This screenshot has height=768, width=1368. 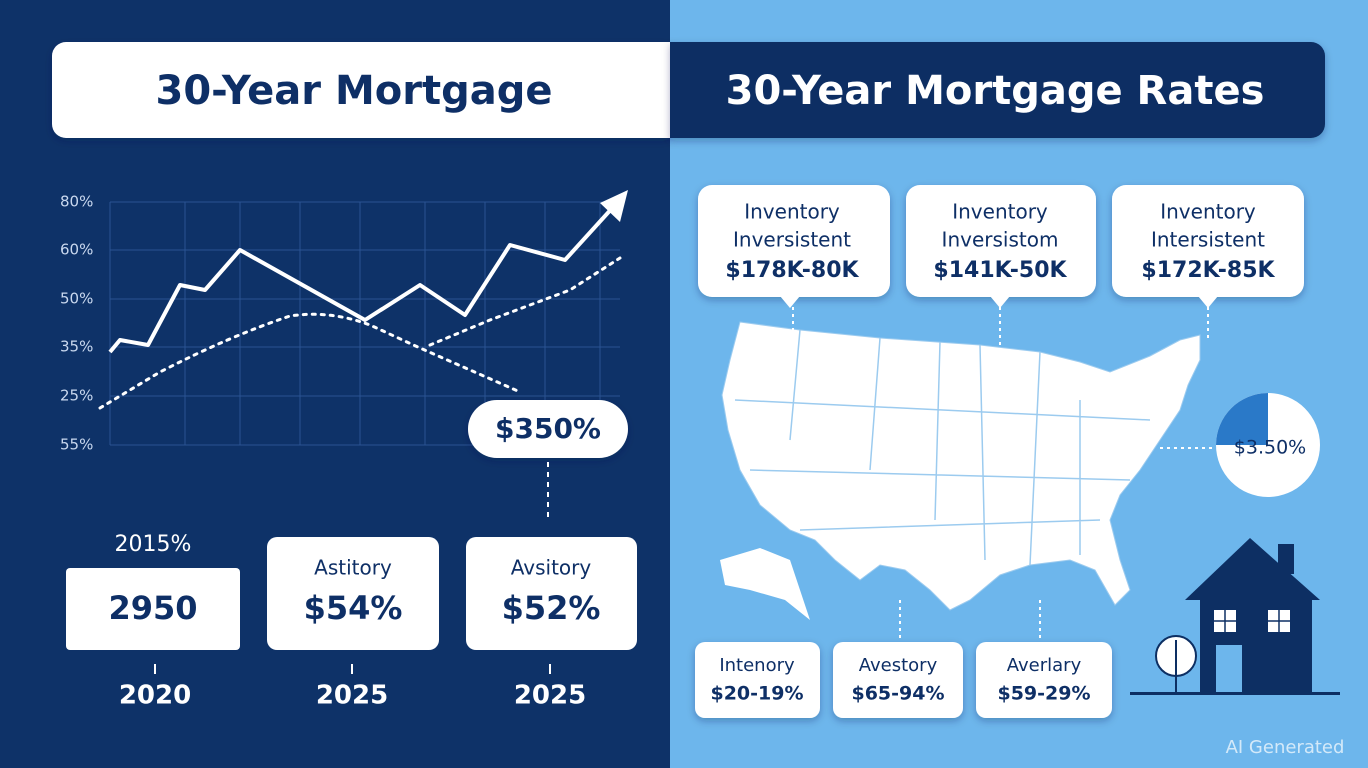 I want to click on window-panes, so click(x=1252, y=621).